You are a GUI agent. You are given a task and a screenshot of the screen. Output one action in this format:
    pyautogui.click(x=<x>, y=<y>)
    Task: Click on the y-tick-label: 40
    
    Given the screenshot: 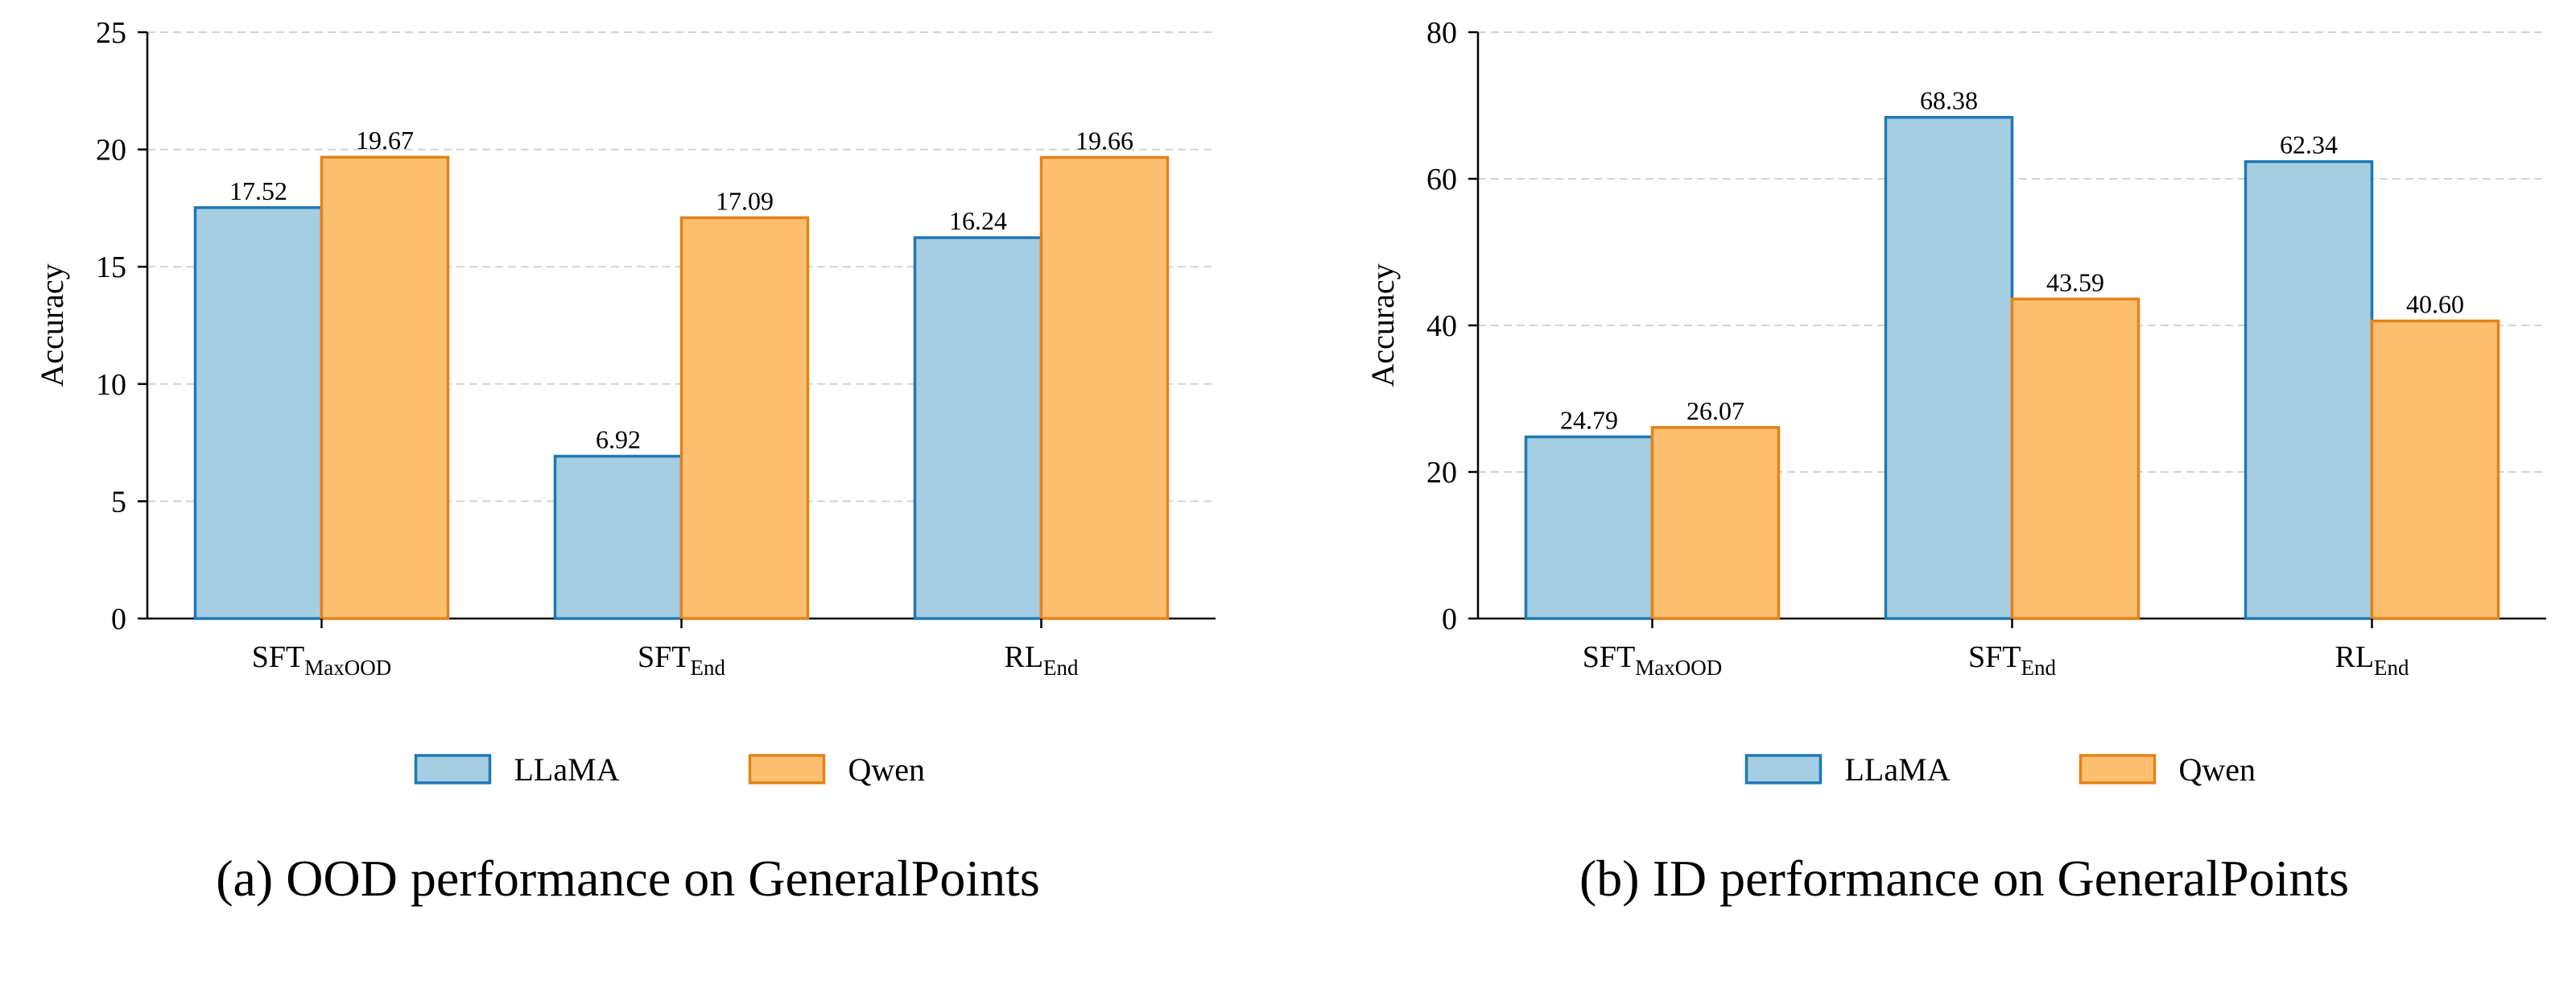 What is the action you would take?
    pyautogui.click(x=1441, y=326)
    